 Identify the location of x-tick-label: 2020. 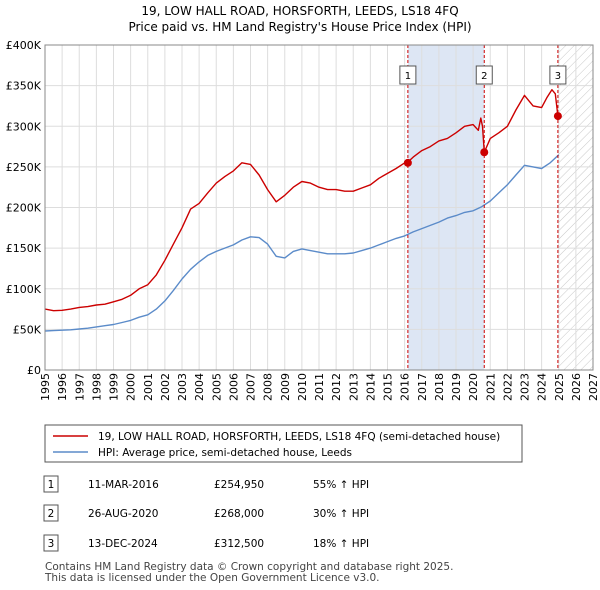
(473, 387).